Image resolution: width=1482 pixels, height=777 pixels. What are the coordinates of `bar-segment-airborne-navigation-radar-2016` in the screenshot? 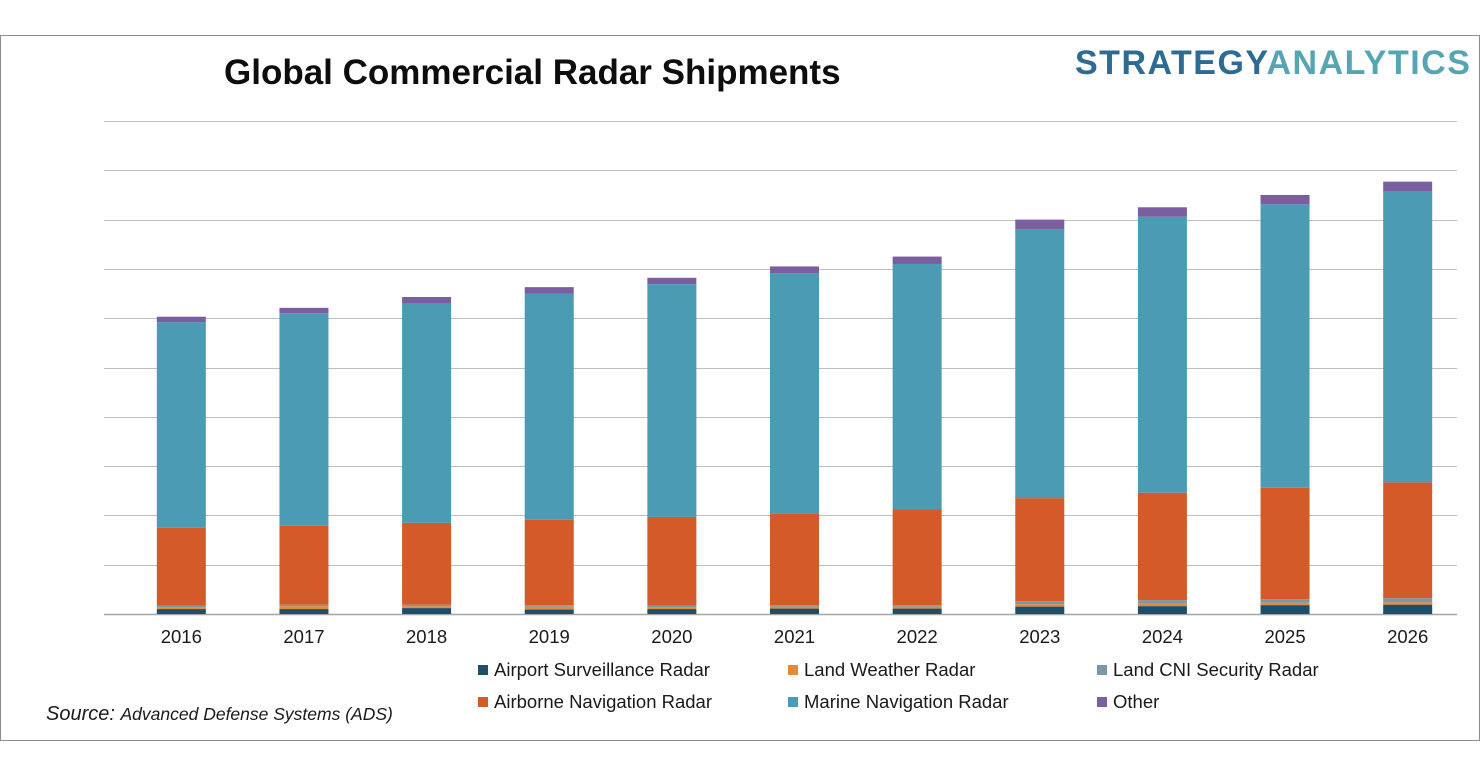 It's located at (181, 566).